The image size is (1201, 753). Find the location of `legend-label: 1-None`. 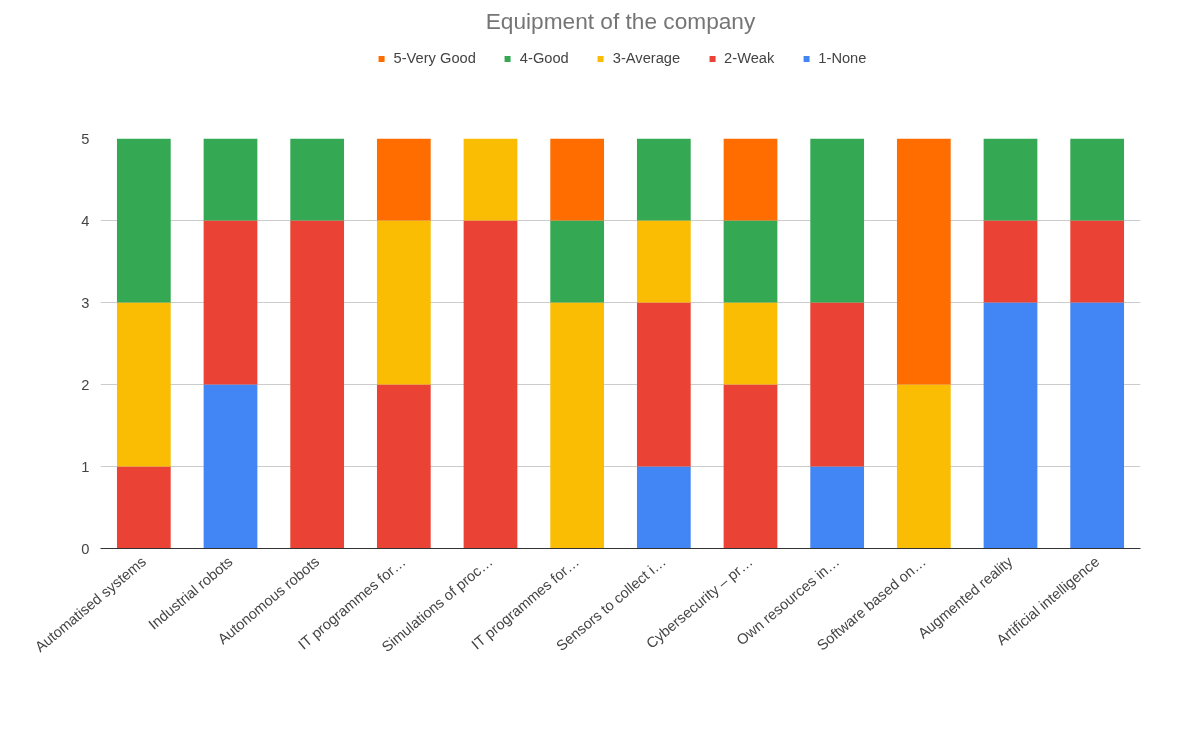

legend-label: 1-None is located at coordinates (842, 58).